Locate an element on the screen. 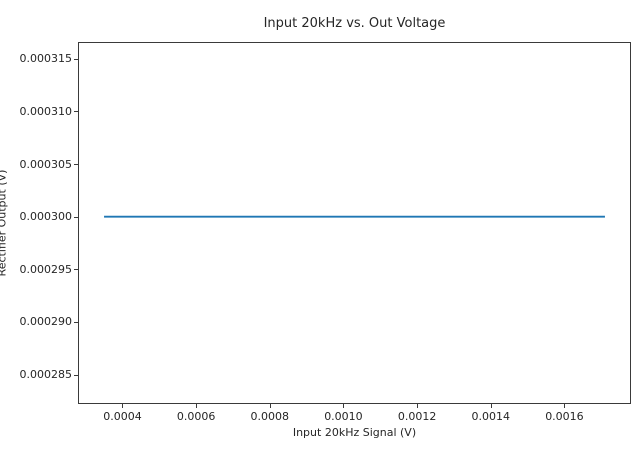 This screenshot has height=450, width=639. x-tick-label: 0.0016 is located at coordinates (564, 416).